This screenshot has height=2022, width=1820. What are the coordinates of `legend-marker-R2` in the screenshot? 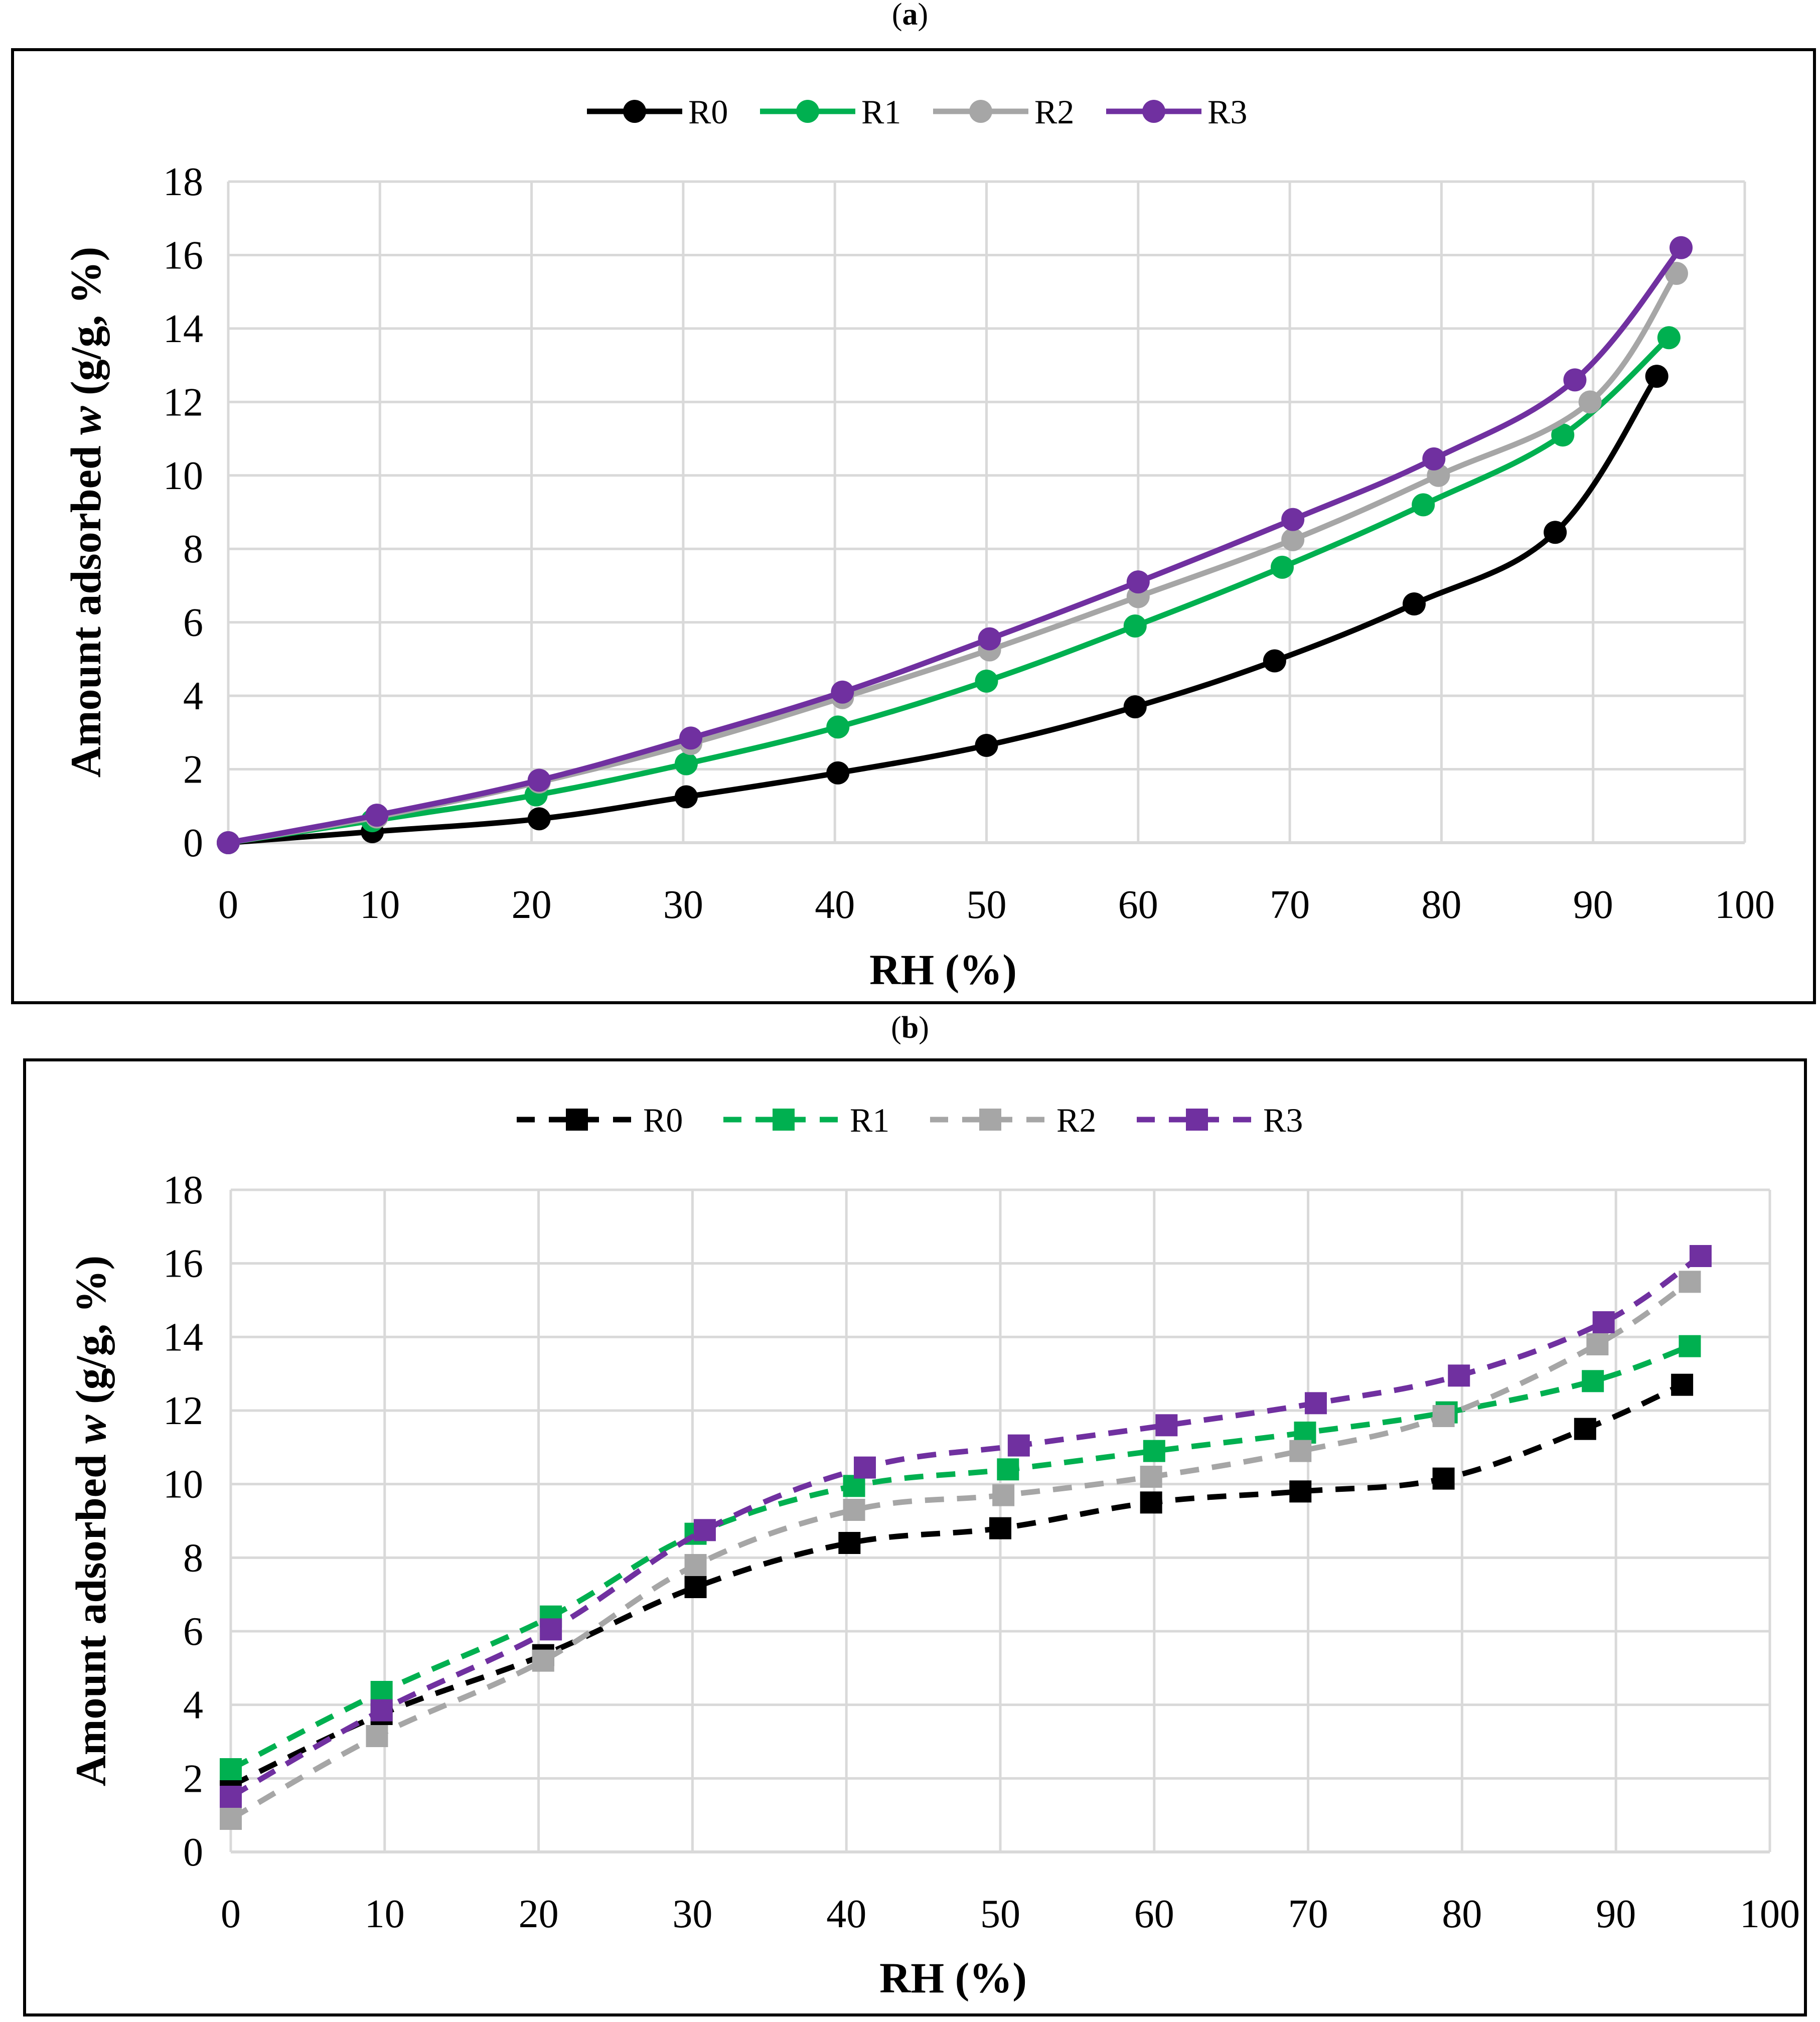 It's located at (980, 111).